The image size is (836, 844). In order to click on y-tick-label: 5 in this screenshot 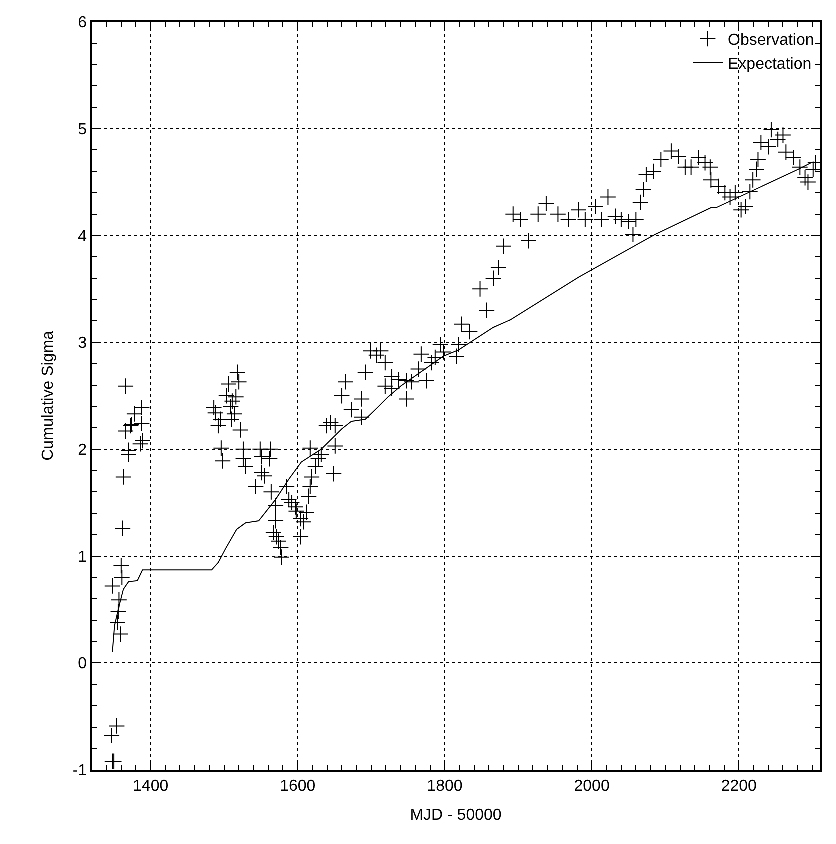, I will do `click(83, 129)`.